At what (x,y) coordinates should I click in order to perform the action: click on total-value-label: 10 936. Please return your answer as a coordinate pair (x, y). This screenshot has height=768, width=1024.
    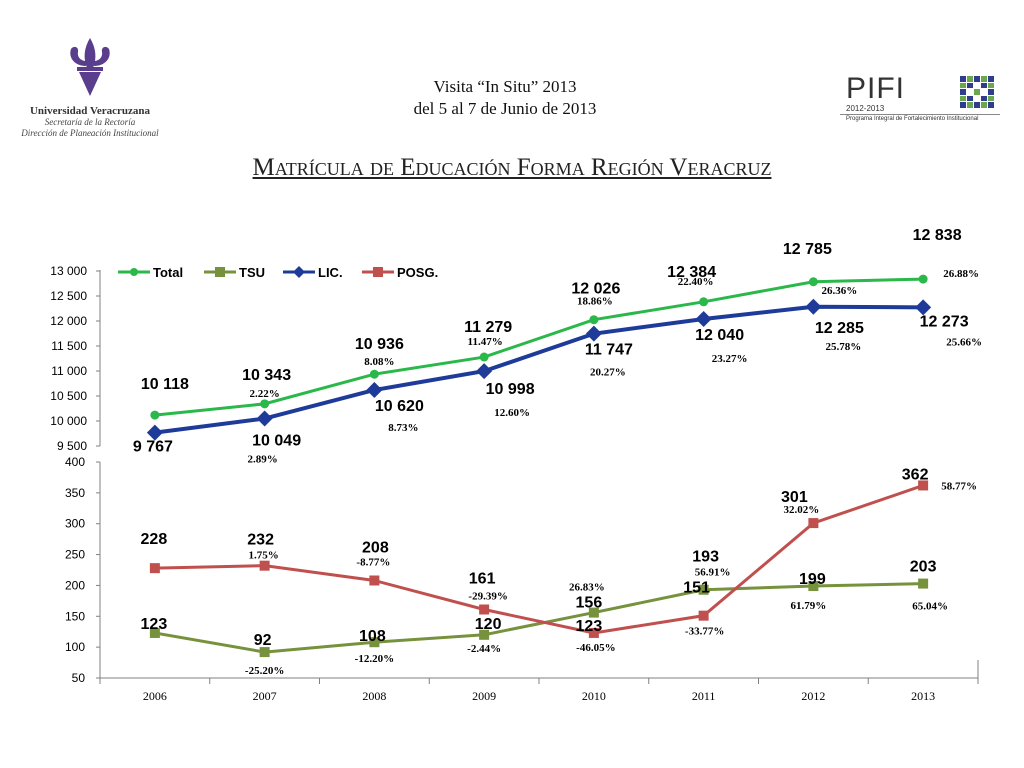
    Looking at the image, I should click on (379, 344).